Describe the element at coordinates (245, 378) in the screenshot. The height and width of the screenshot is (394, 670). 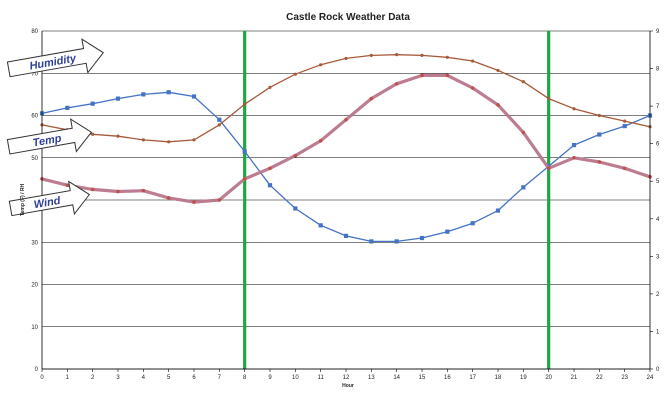
I see `x-tick-label: 8` at that location.